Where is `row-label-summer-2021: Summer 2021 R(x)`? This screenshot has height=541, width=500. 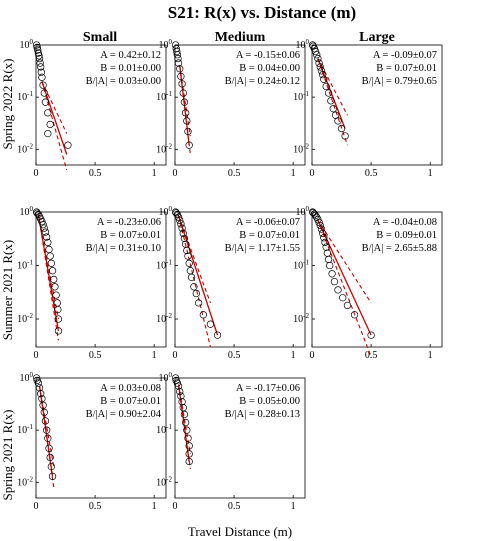
row-label-summer-2021: Summer 2021 R(x) is located at coordinates (7, 290).